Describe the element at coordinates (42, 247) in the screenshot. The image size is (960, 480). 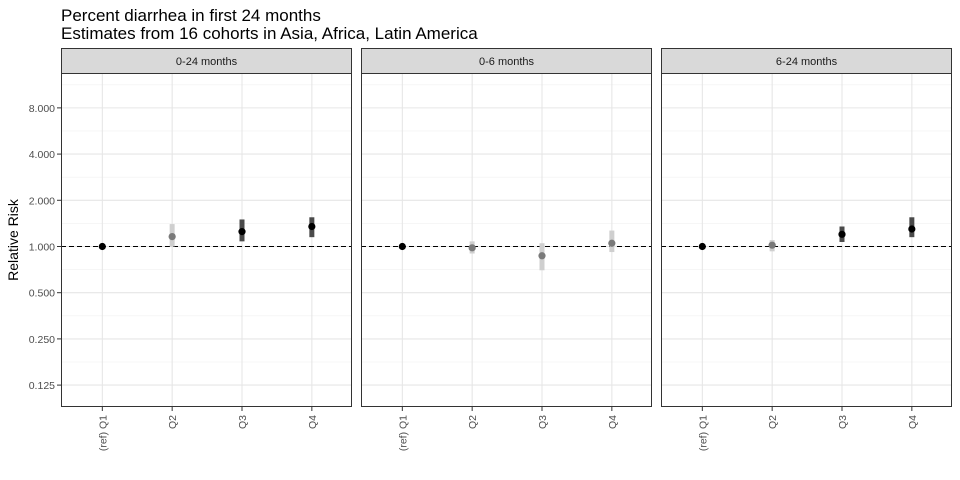
I see `y-tick-label: 1.000` at that location.